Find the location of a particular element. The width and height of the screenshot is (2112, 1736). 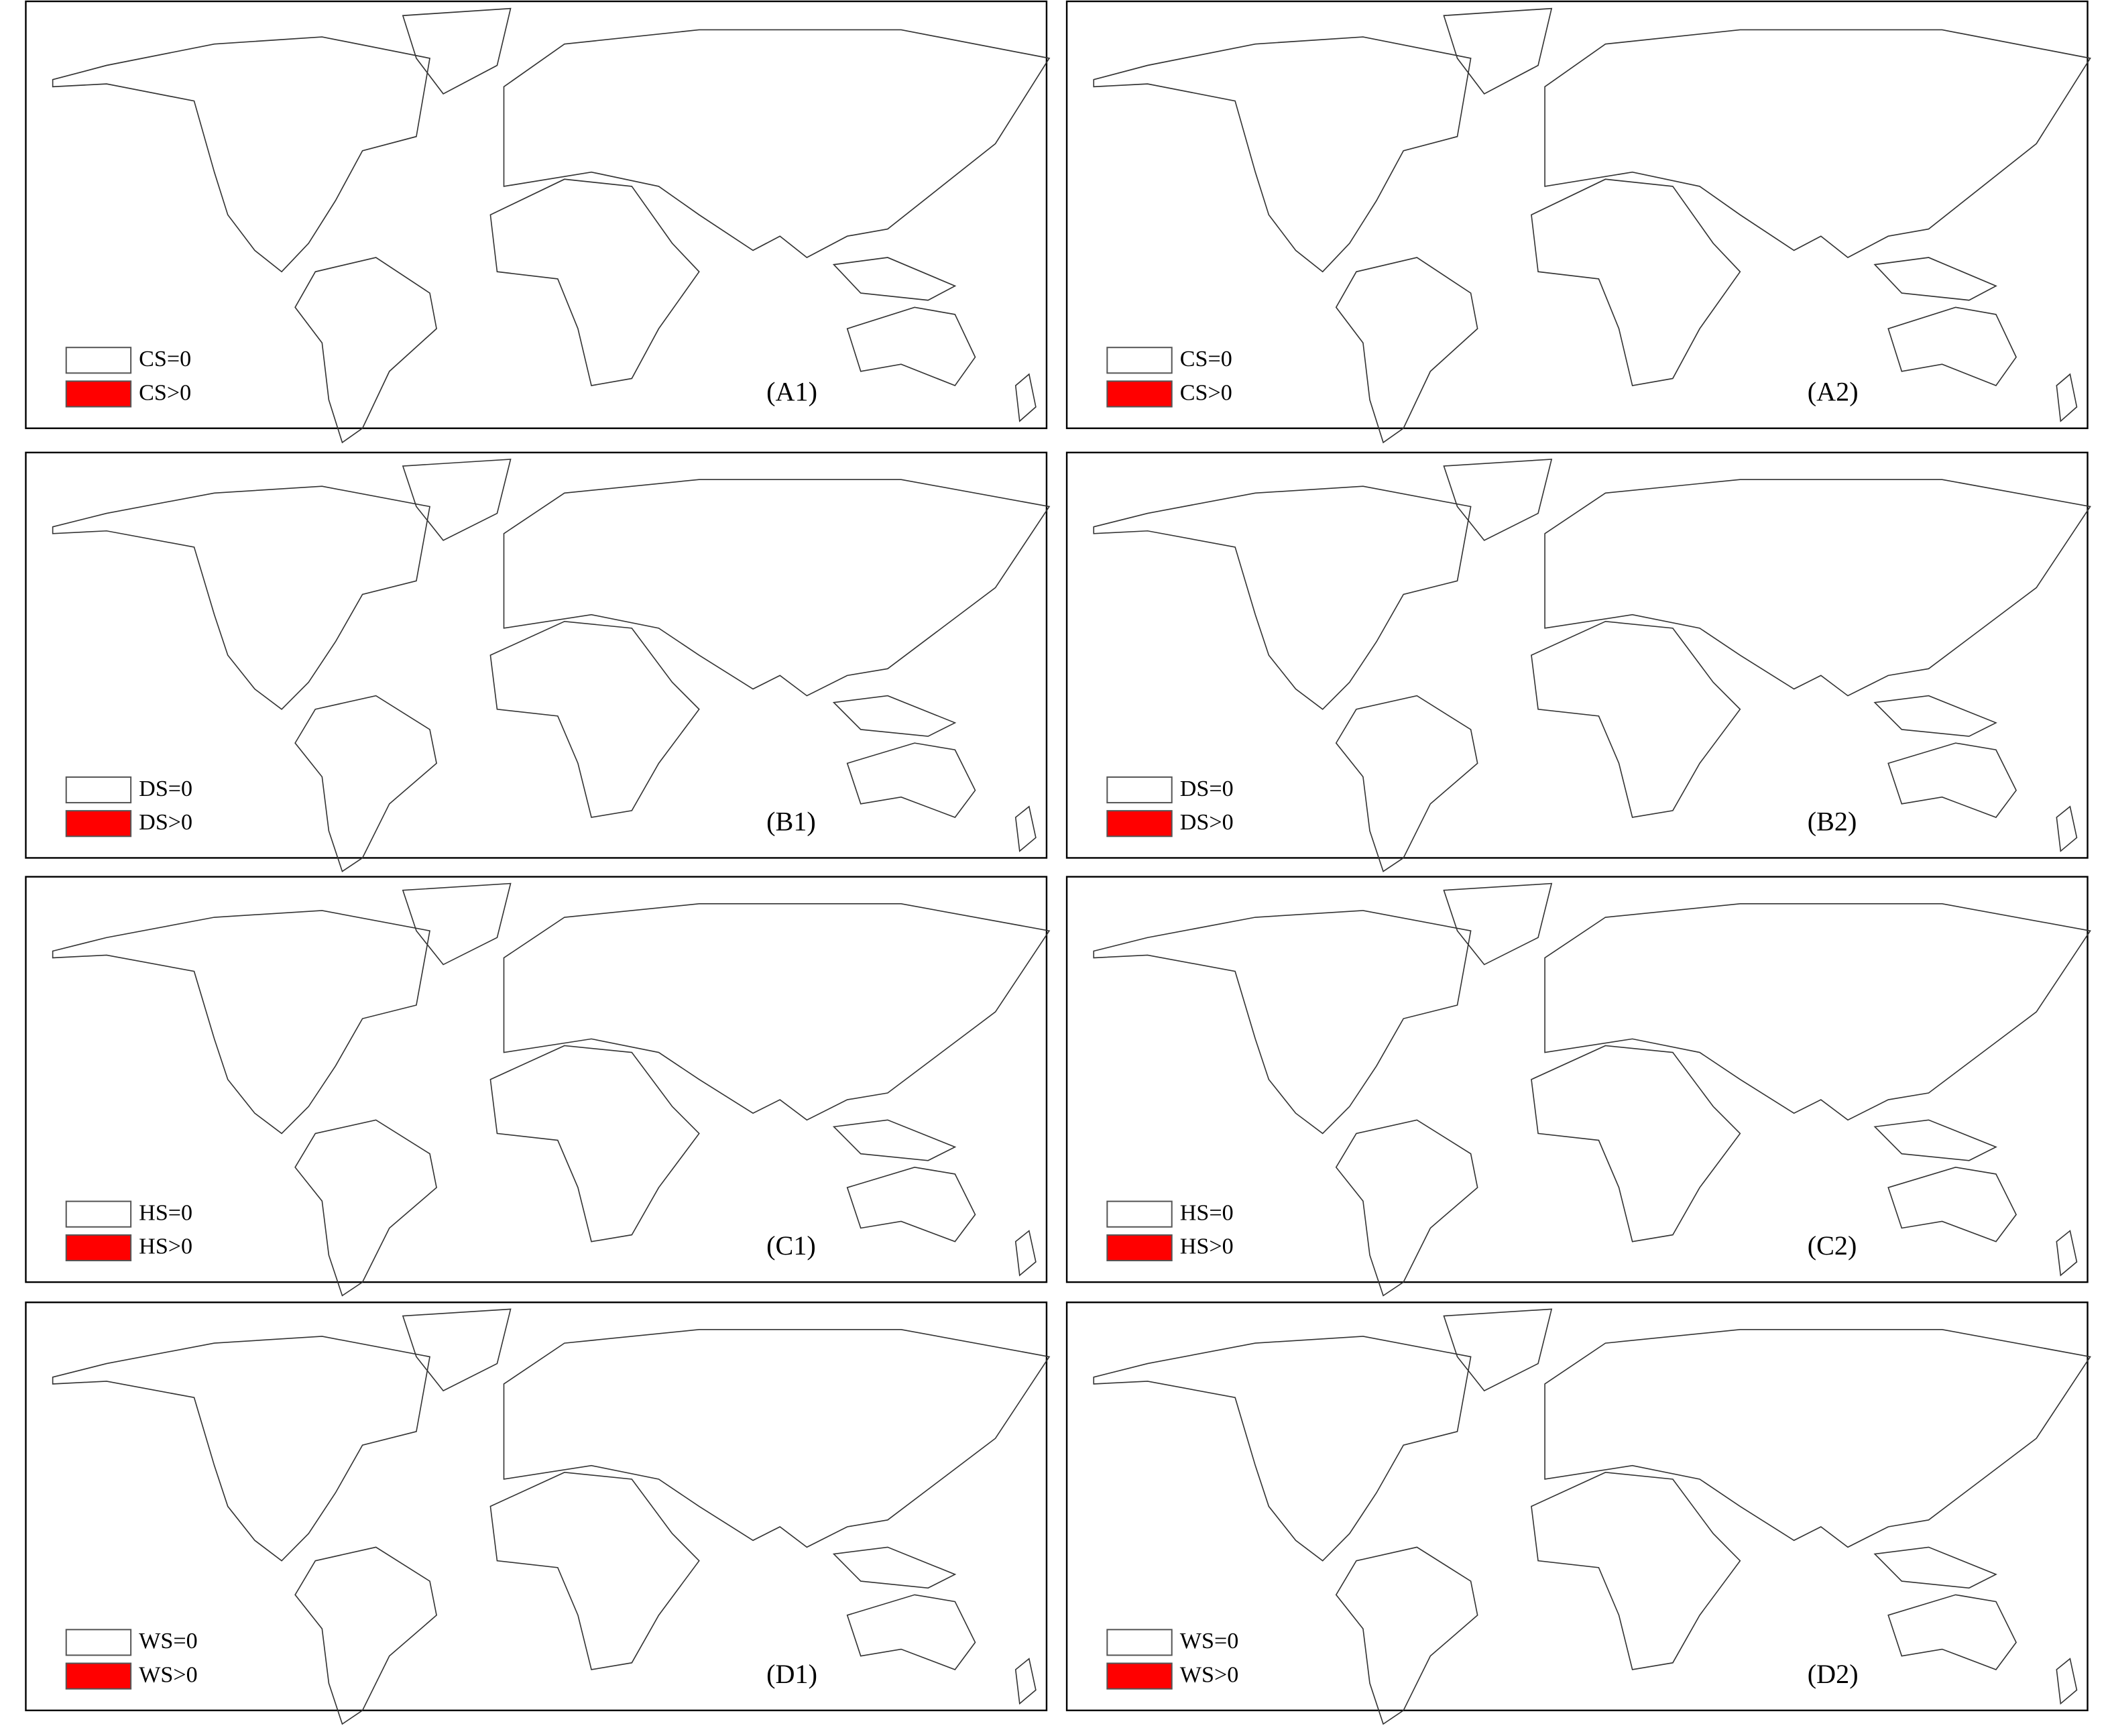

map-panel: DS=0 DS>0 (B2) is located at coordinates (1578, 661).